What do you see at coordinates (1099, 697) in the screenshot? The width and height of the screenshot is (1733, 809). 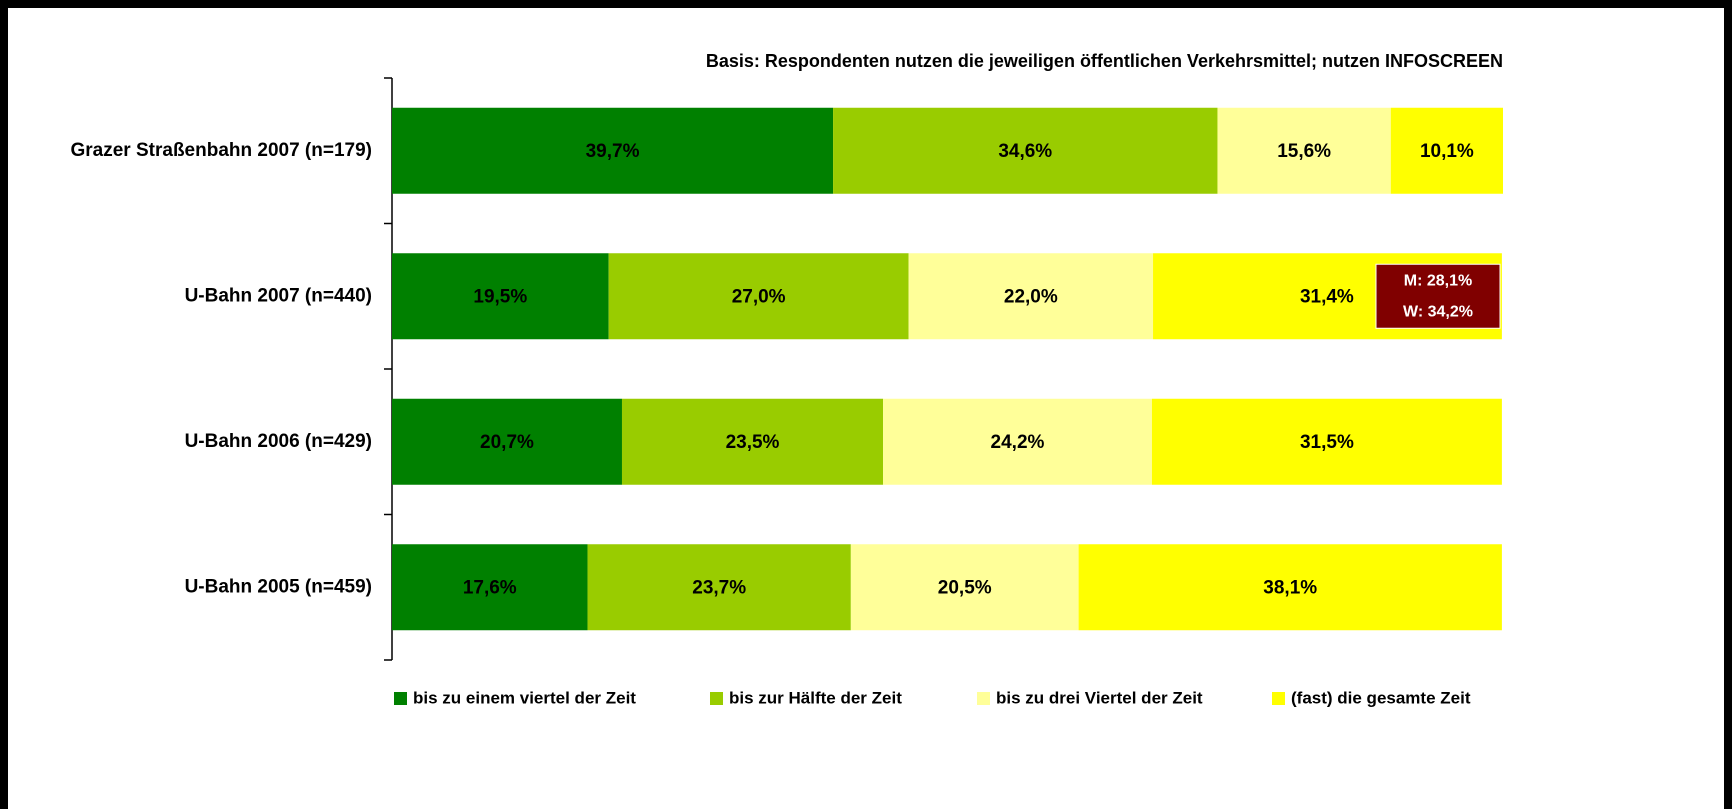 I see `legend-label: bis zu drei Viertel der Zeit` at bounding box center [1099, 697].